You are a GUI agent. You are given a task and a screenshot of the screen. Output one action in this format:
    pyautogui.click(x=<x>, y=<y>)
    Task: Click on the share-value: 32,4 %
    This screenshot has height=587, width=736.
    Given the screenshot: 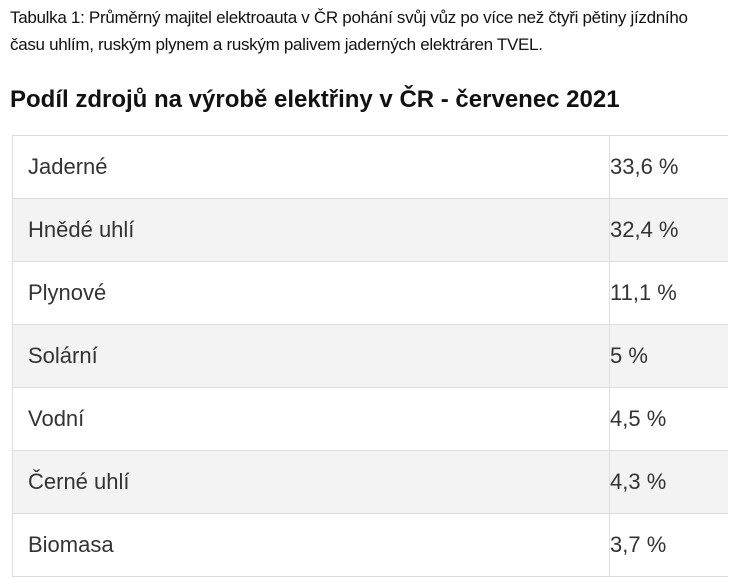 What is the action you would take?
    pyautogui.click(x=668, y=230)
    